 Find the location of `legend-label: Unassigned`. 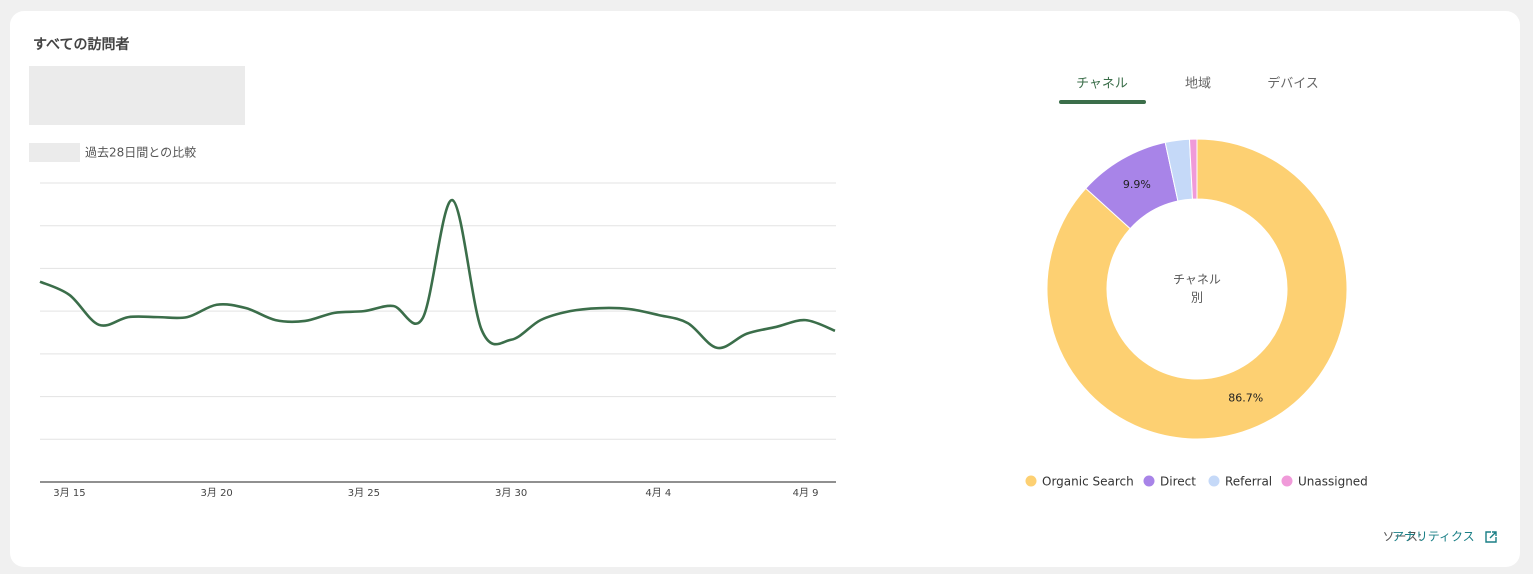

legend-label: Unassigned is located at coordinates (1333, 482).